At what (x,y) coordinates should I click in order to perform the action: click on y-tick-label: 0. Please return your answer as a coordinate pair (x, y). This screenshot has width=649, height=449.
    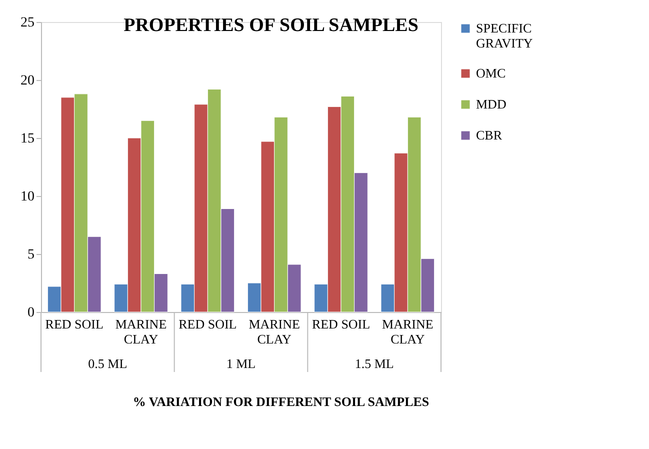
    Looking at the image, I should click on (31, 313).